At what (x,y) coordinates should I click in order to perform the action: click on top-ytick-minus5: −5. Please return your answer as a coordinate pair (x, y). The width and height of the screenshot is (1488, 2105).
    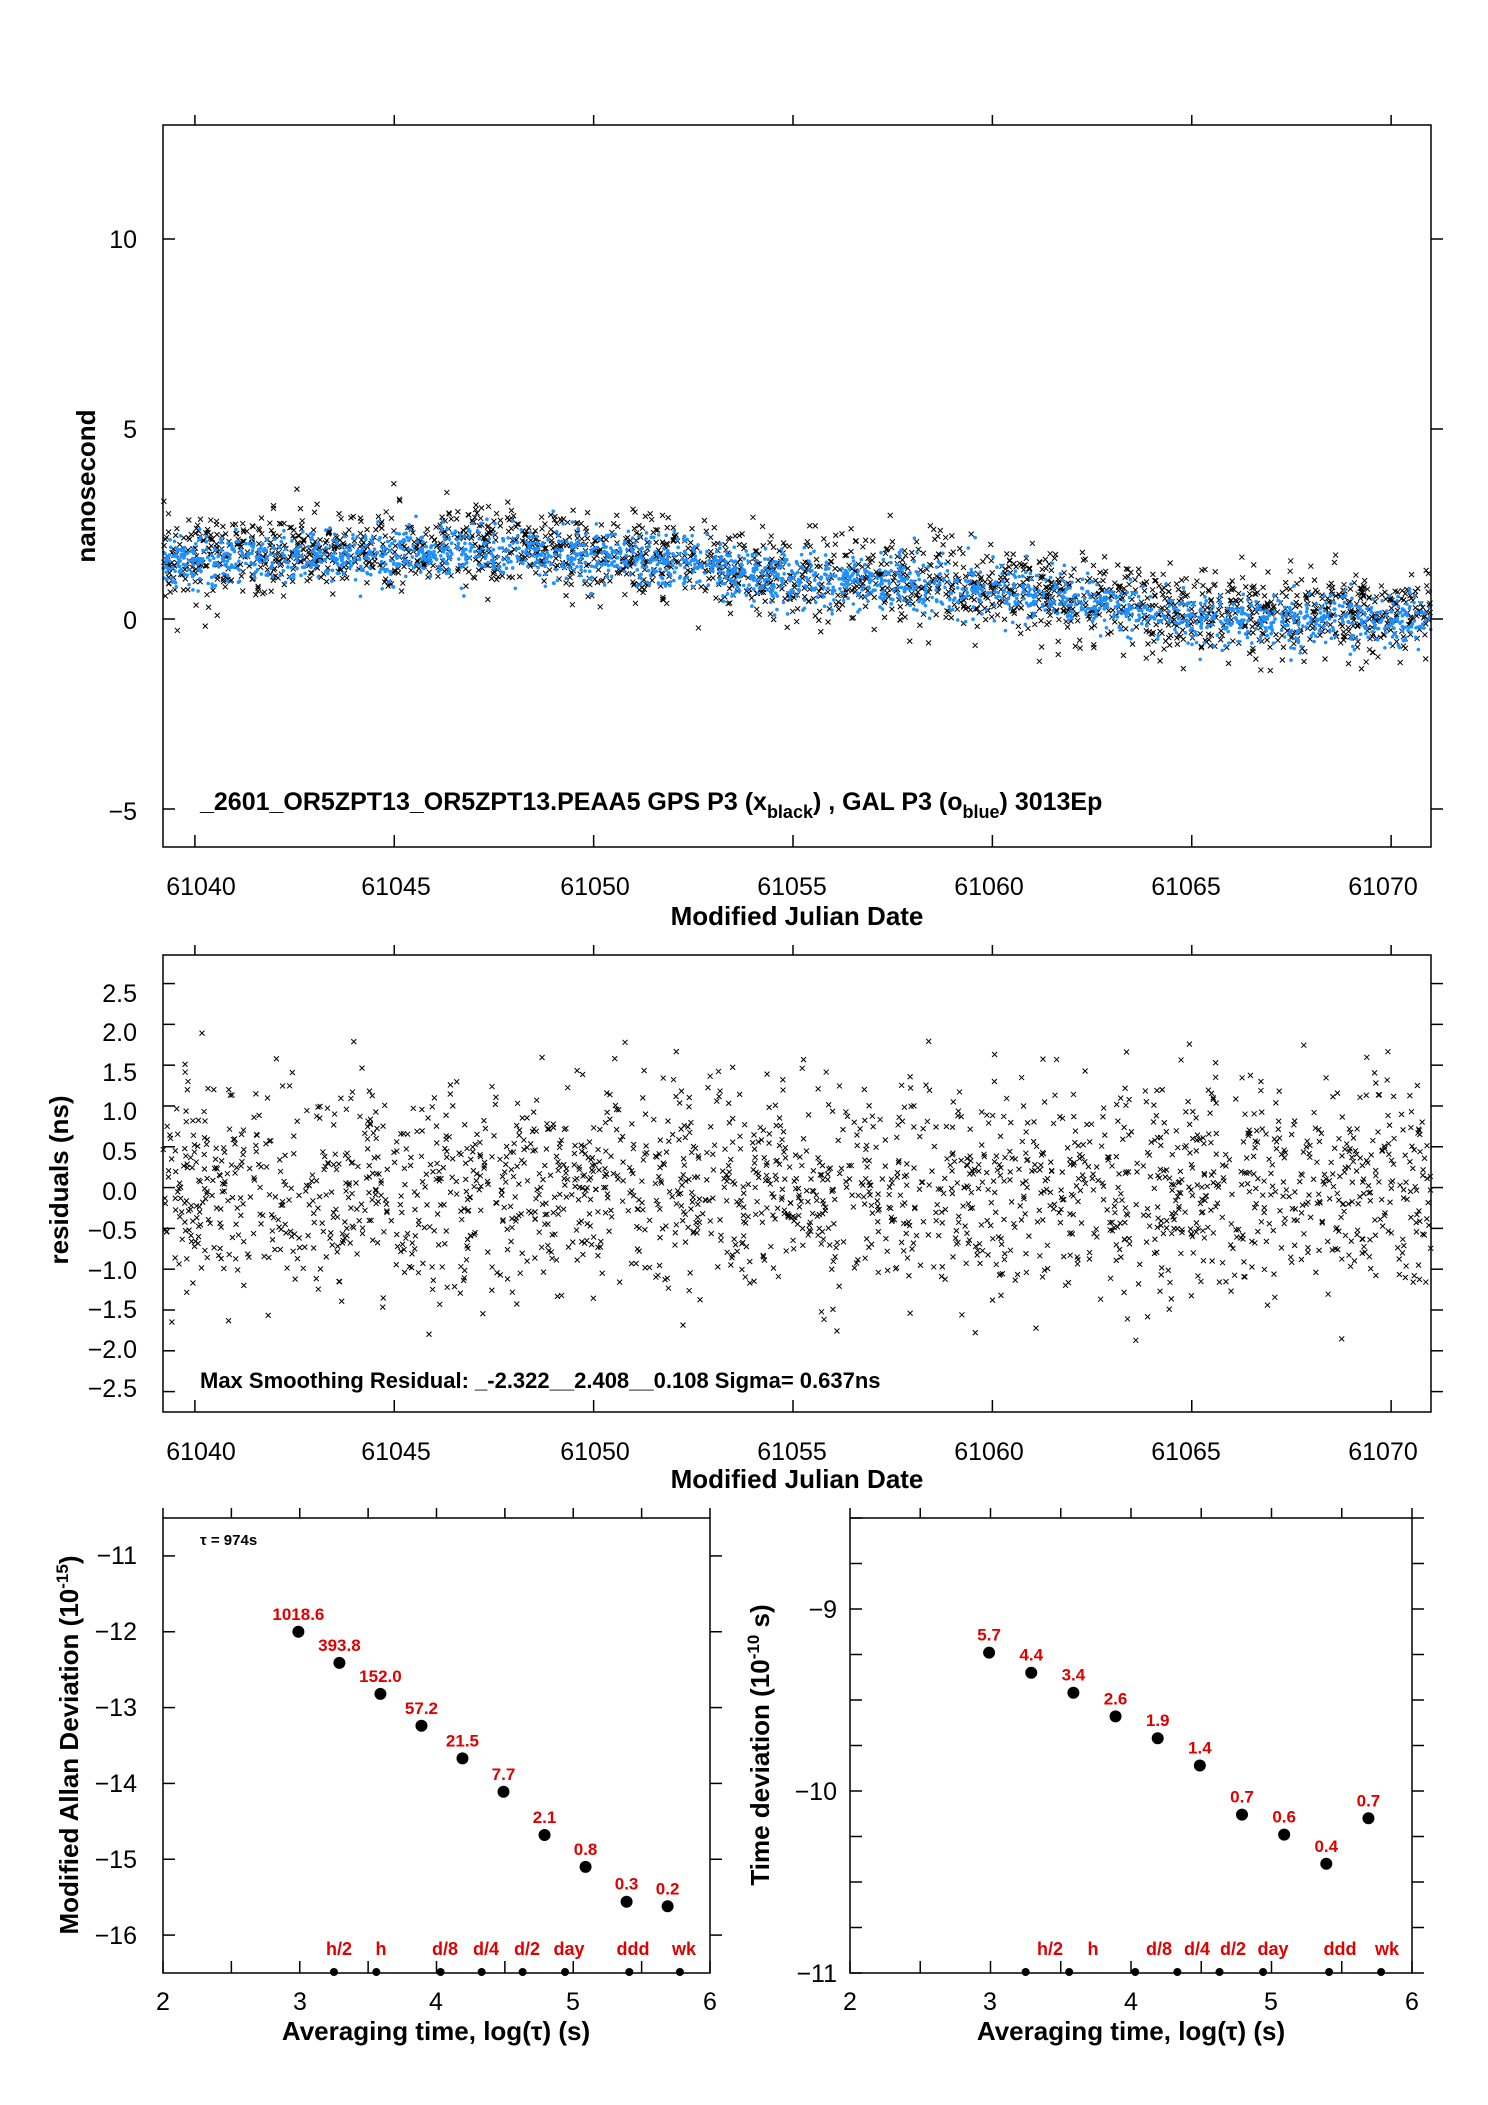
    Looking at the image, I should click on (122, 812).